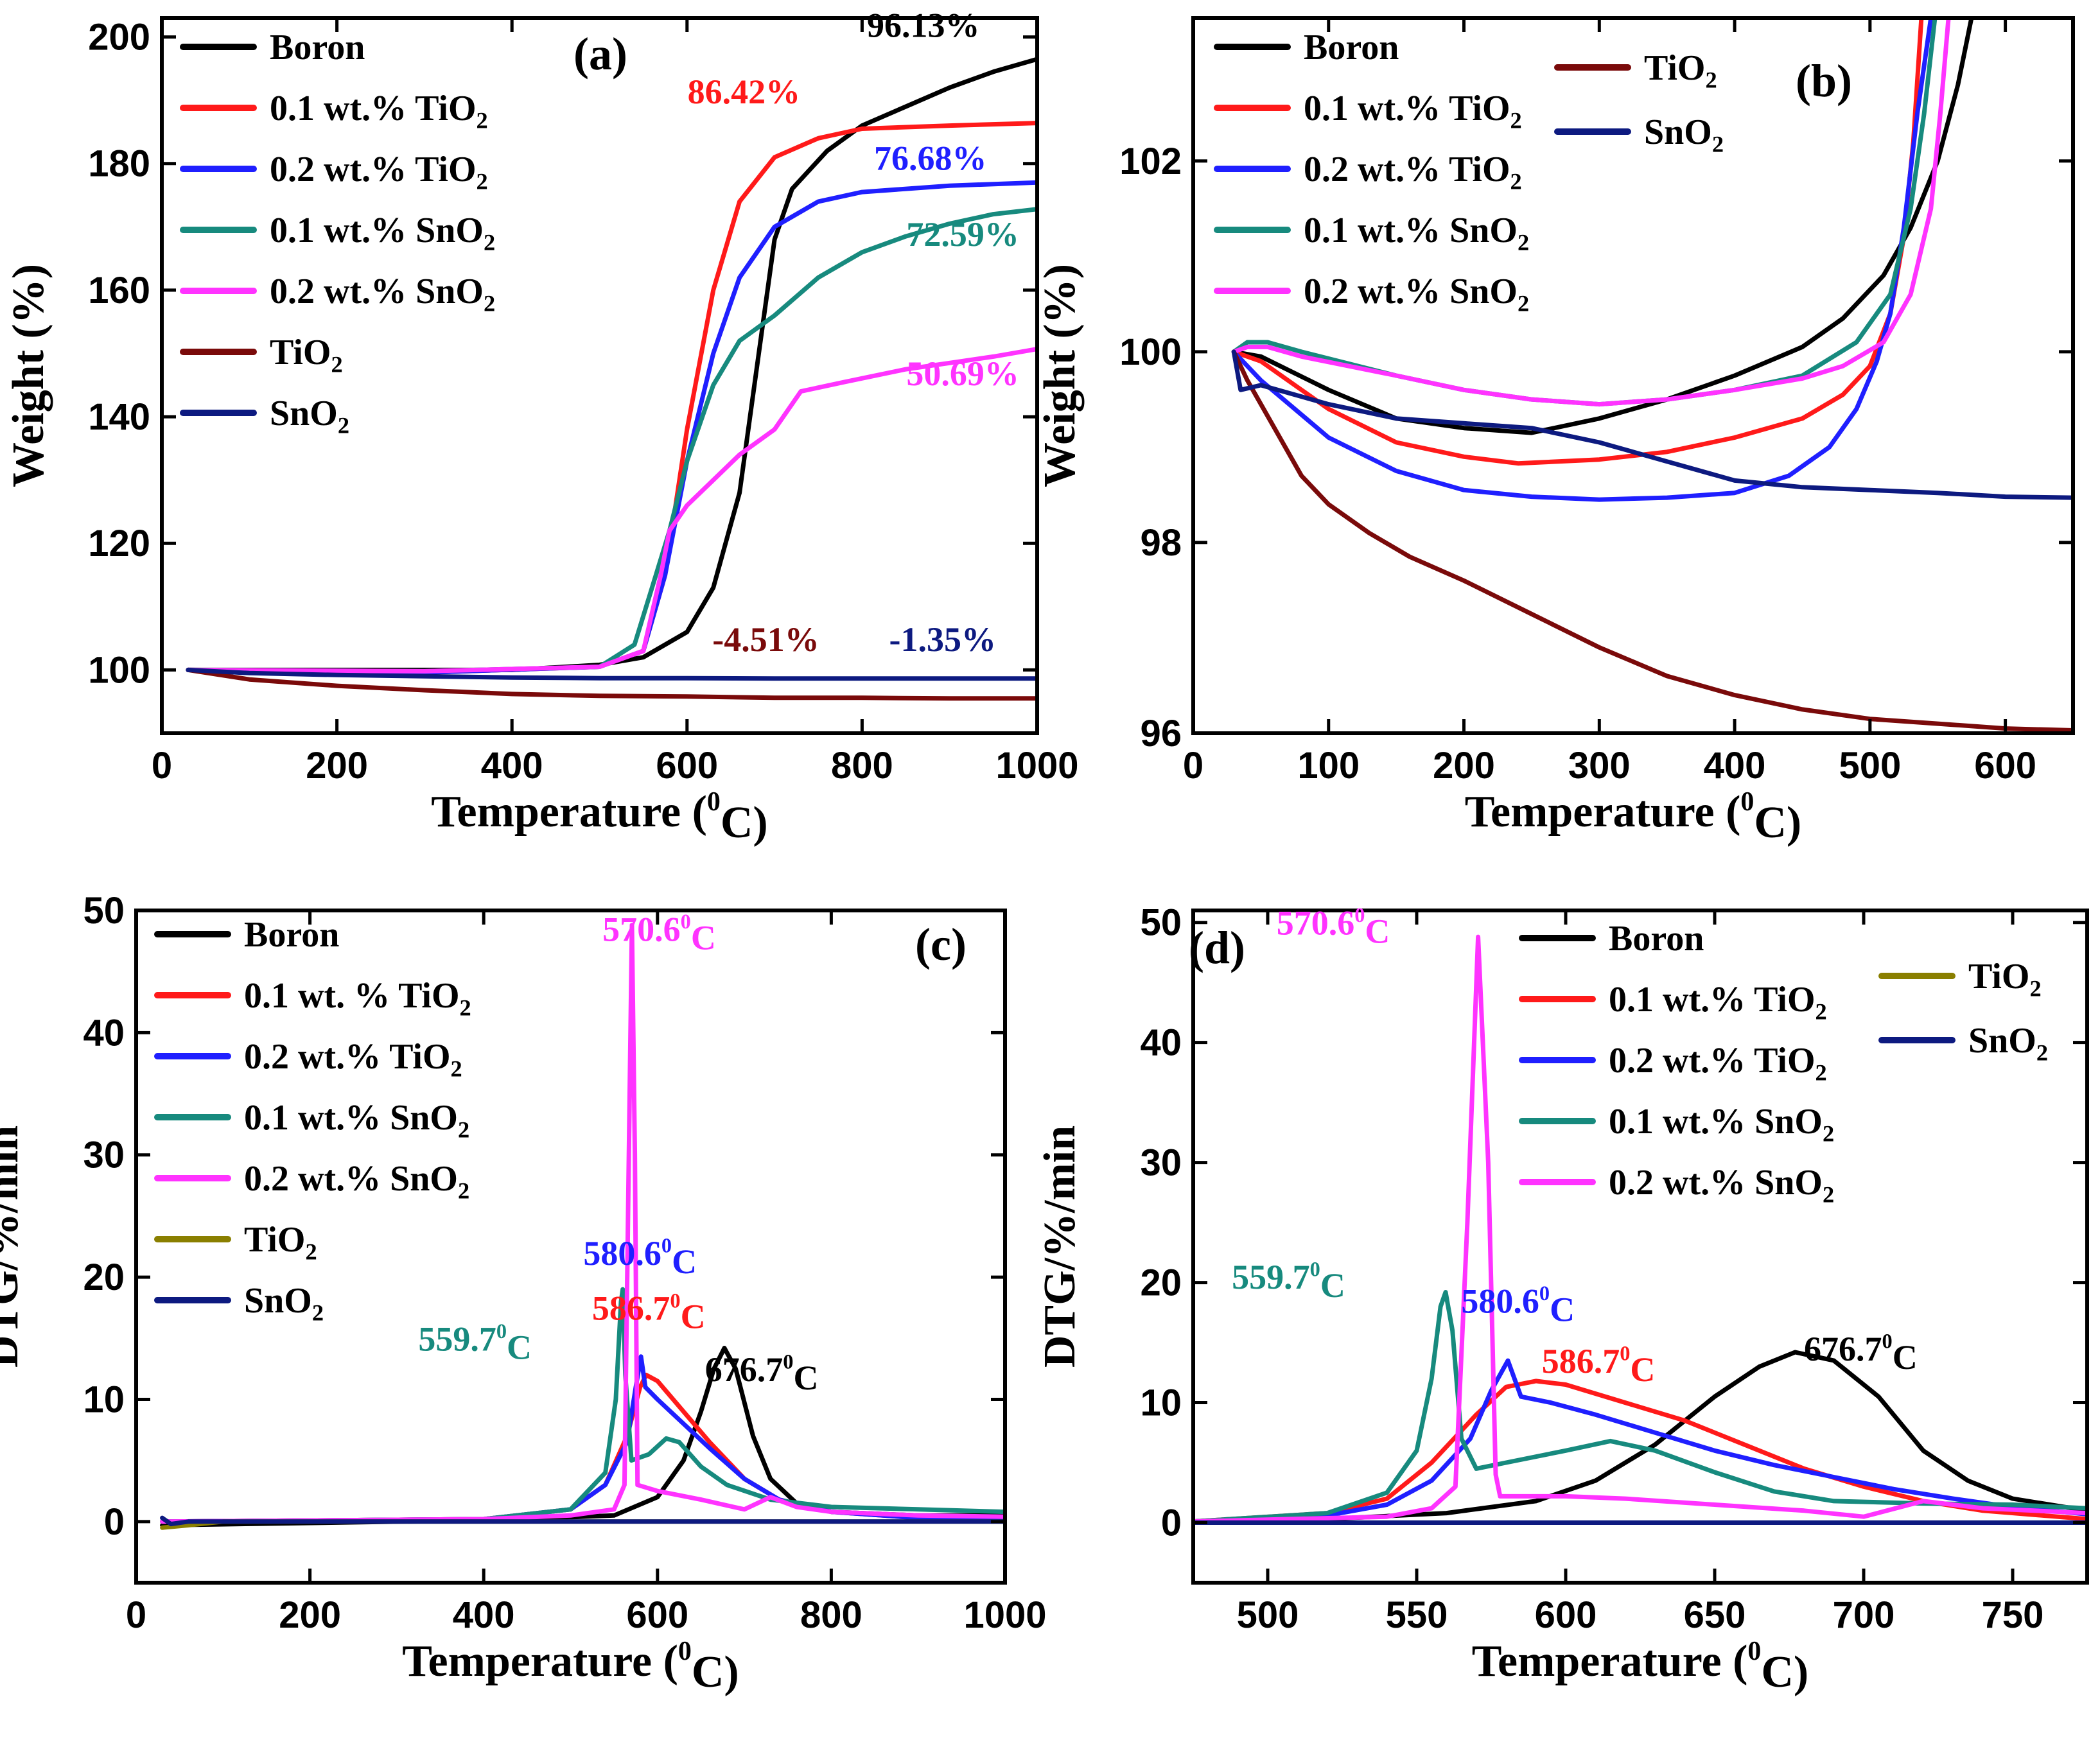 The width and height of the screenshot is (2100, 1740). Describe the element at coordinates (1824, 81) in the screenshot. I see `panel-label: (b)` at that location.